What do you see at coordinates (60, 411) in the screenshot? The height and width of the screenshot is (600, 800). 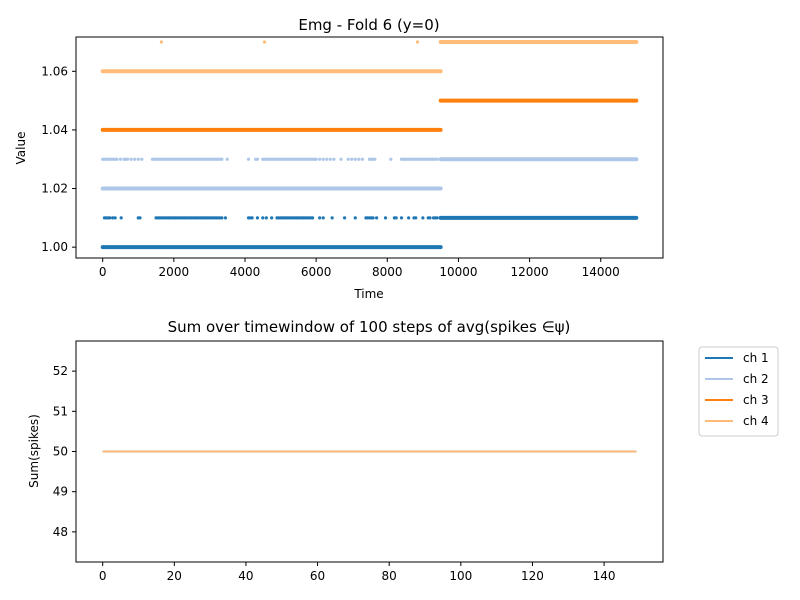 I see `y-tick-label: 51` at bounding box center [60, 411].